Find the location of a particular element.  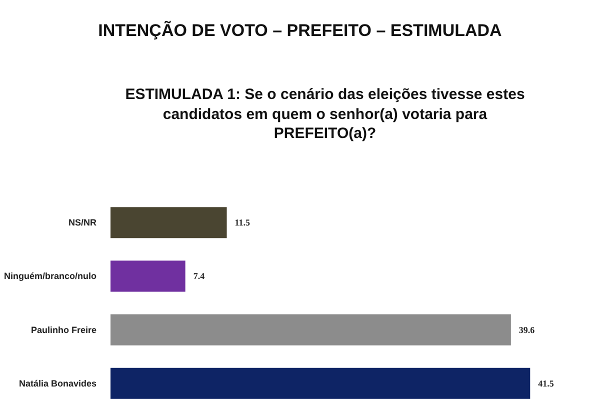

y-tick-label: Paulinho Freire is located at coordinates (63, 329).